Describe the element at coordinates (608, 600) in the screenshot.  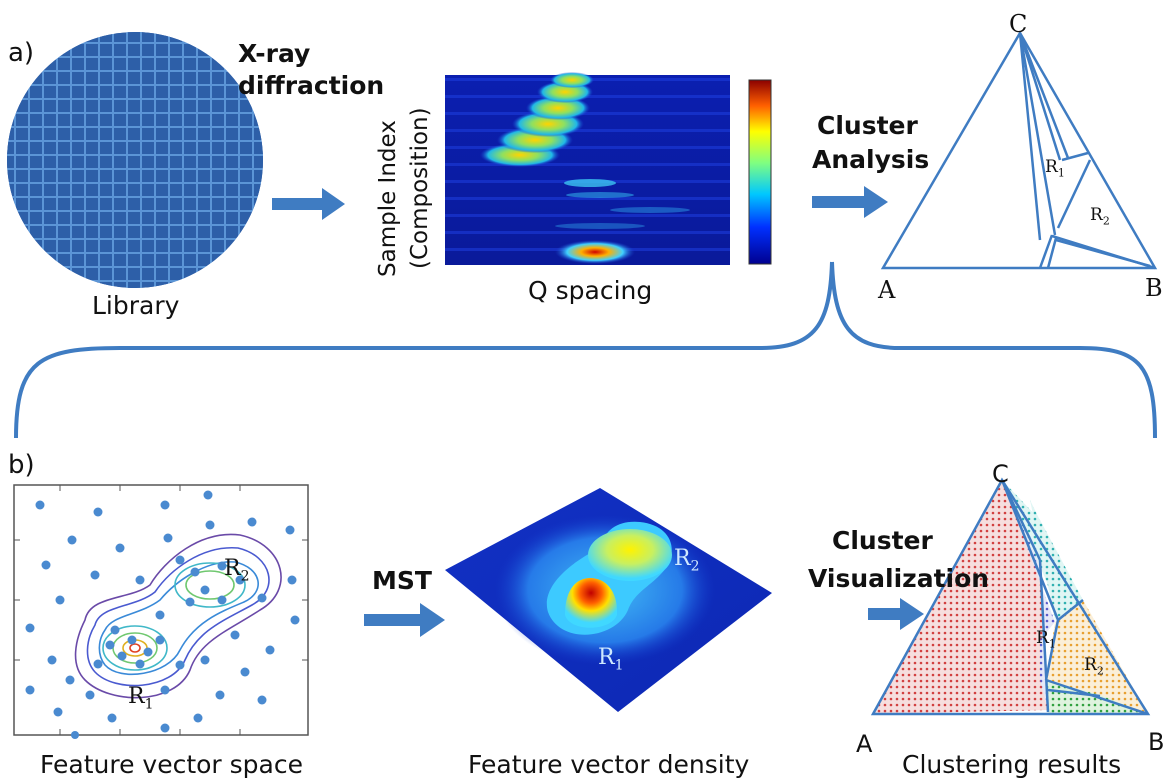
I see `density-surface` at that location.